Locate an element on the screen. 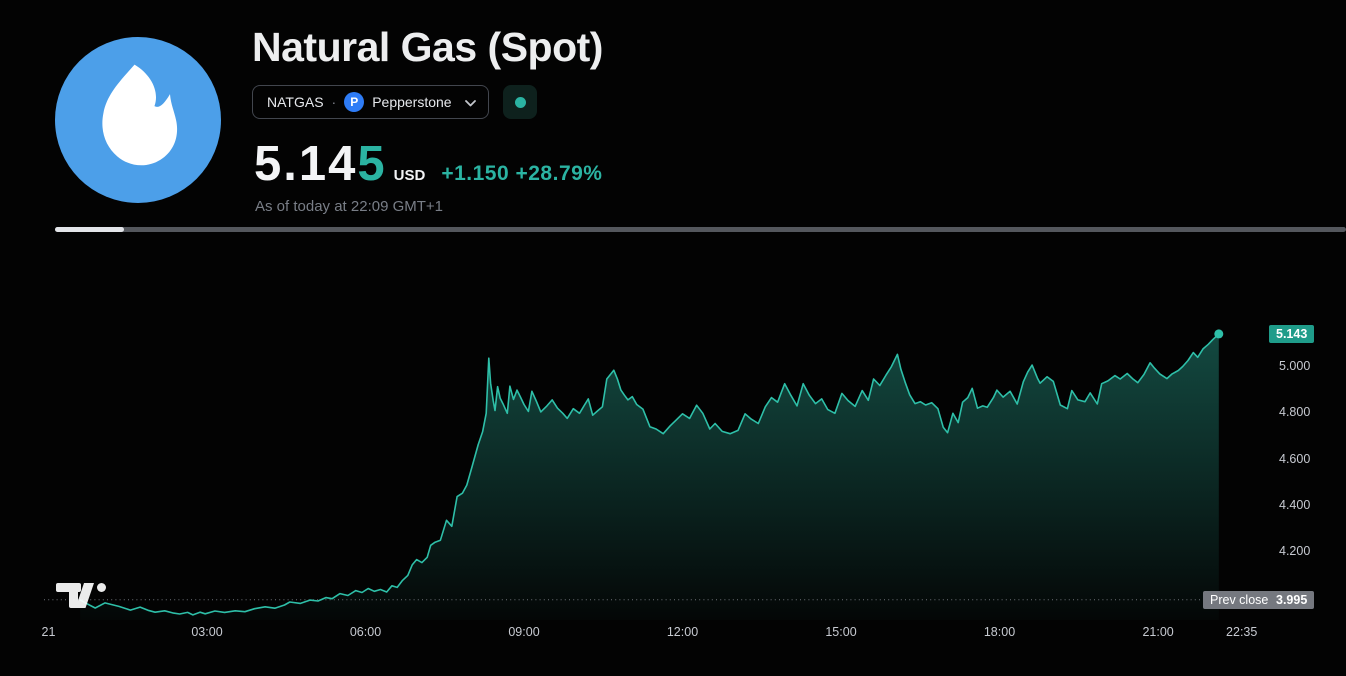 This screenshot has width=1346, height=676. broker-name: Pepperstone is located at coordinates (412, 102).